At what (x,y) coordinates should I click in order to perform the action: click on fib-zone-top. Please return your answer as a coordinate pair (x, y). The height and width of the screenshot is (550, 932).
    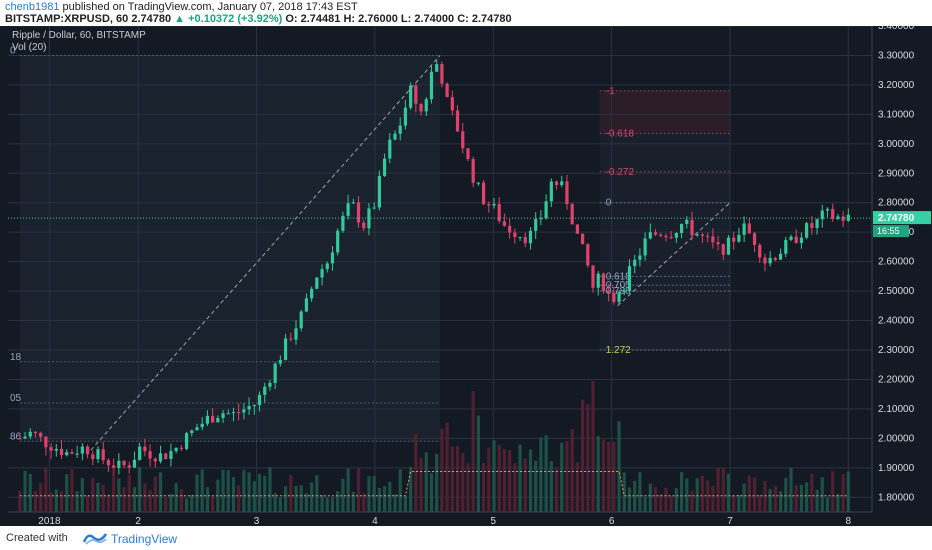
    Looking at the image, I should click on (664, 112).